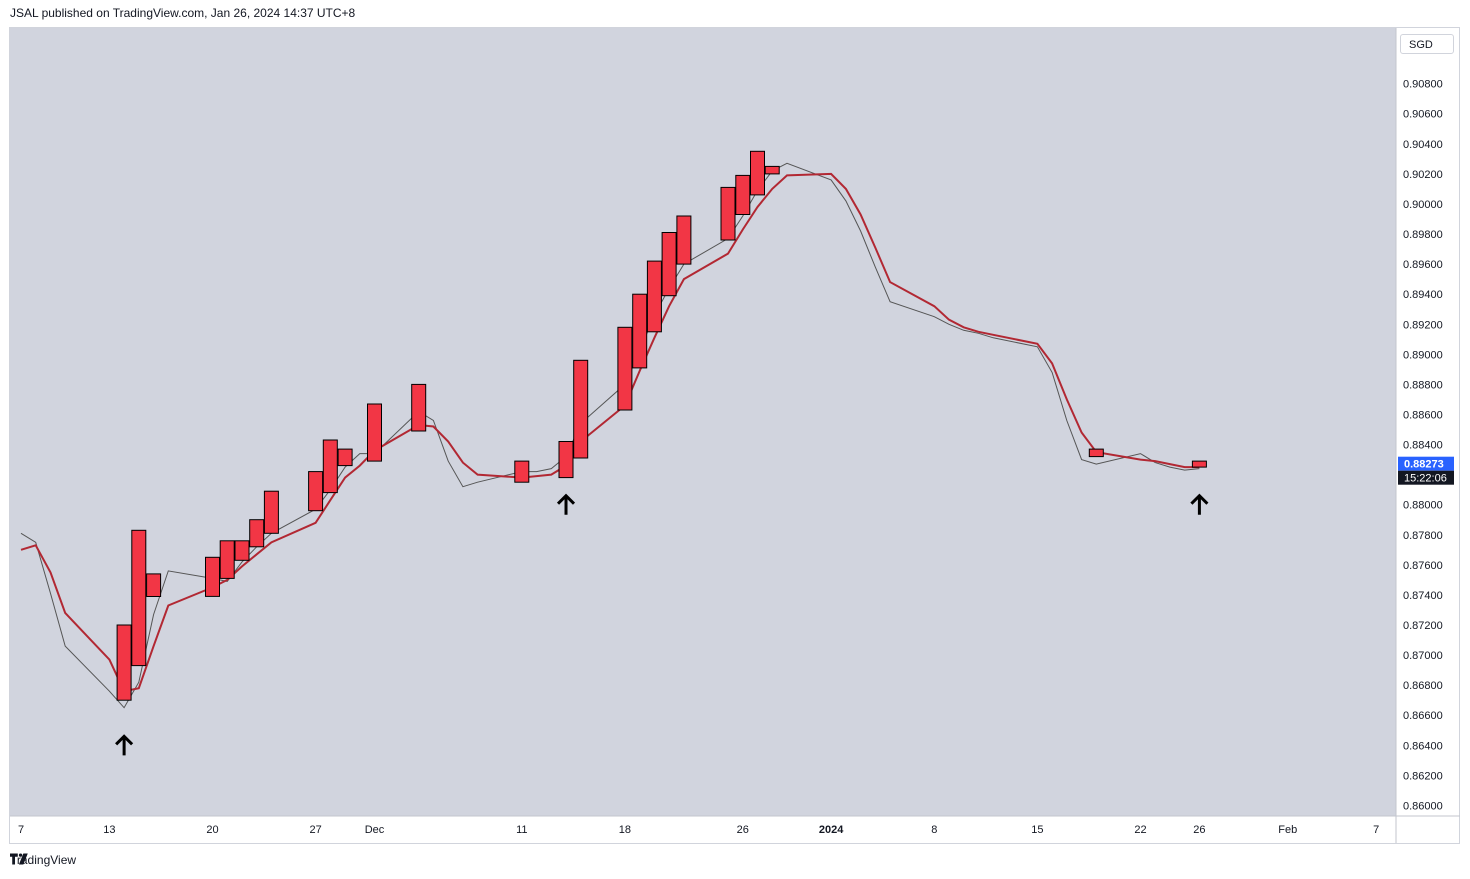 This screenshot has height=879, width=1470. What do you see at coordinates (521, 830) in the screenshot?
I see `x-tick-label: 11` at bounding box center [521, 830].